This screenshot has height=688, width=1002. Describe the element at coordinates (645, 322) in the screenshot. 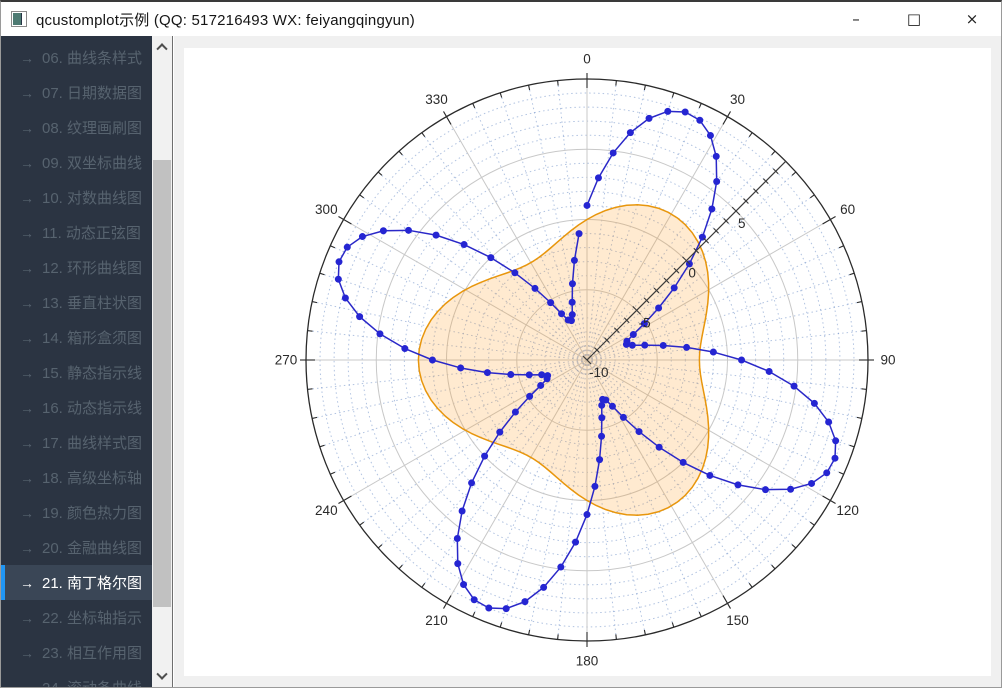

I see `radial-tick-label: -5` at that location.